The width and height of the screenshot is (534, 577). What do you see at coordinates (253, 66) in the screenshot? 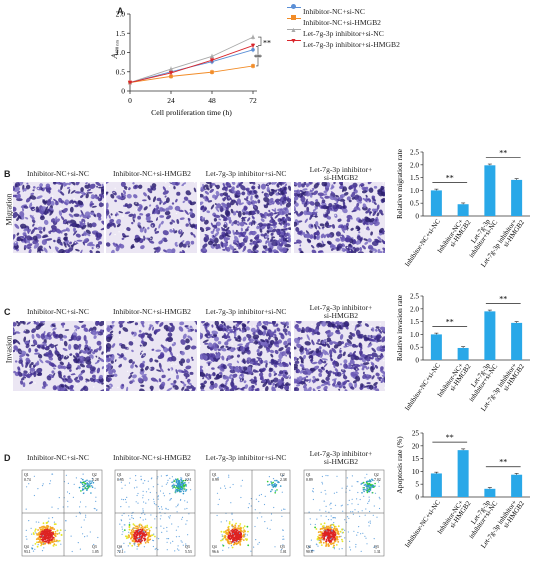
I see `data-point` at bounding box center [253, 66].